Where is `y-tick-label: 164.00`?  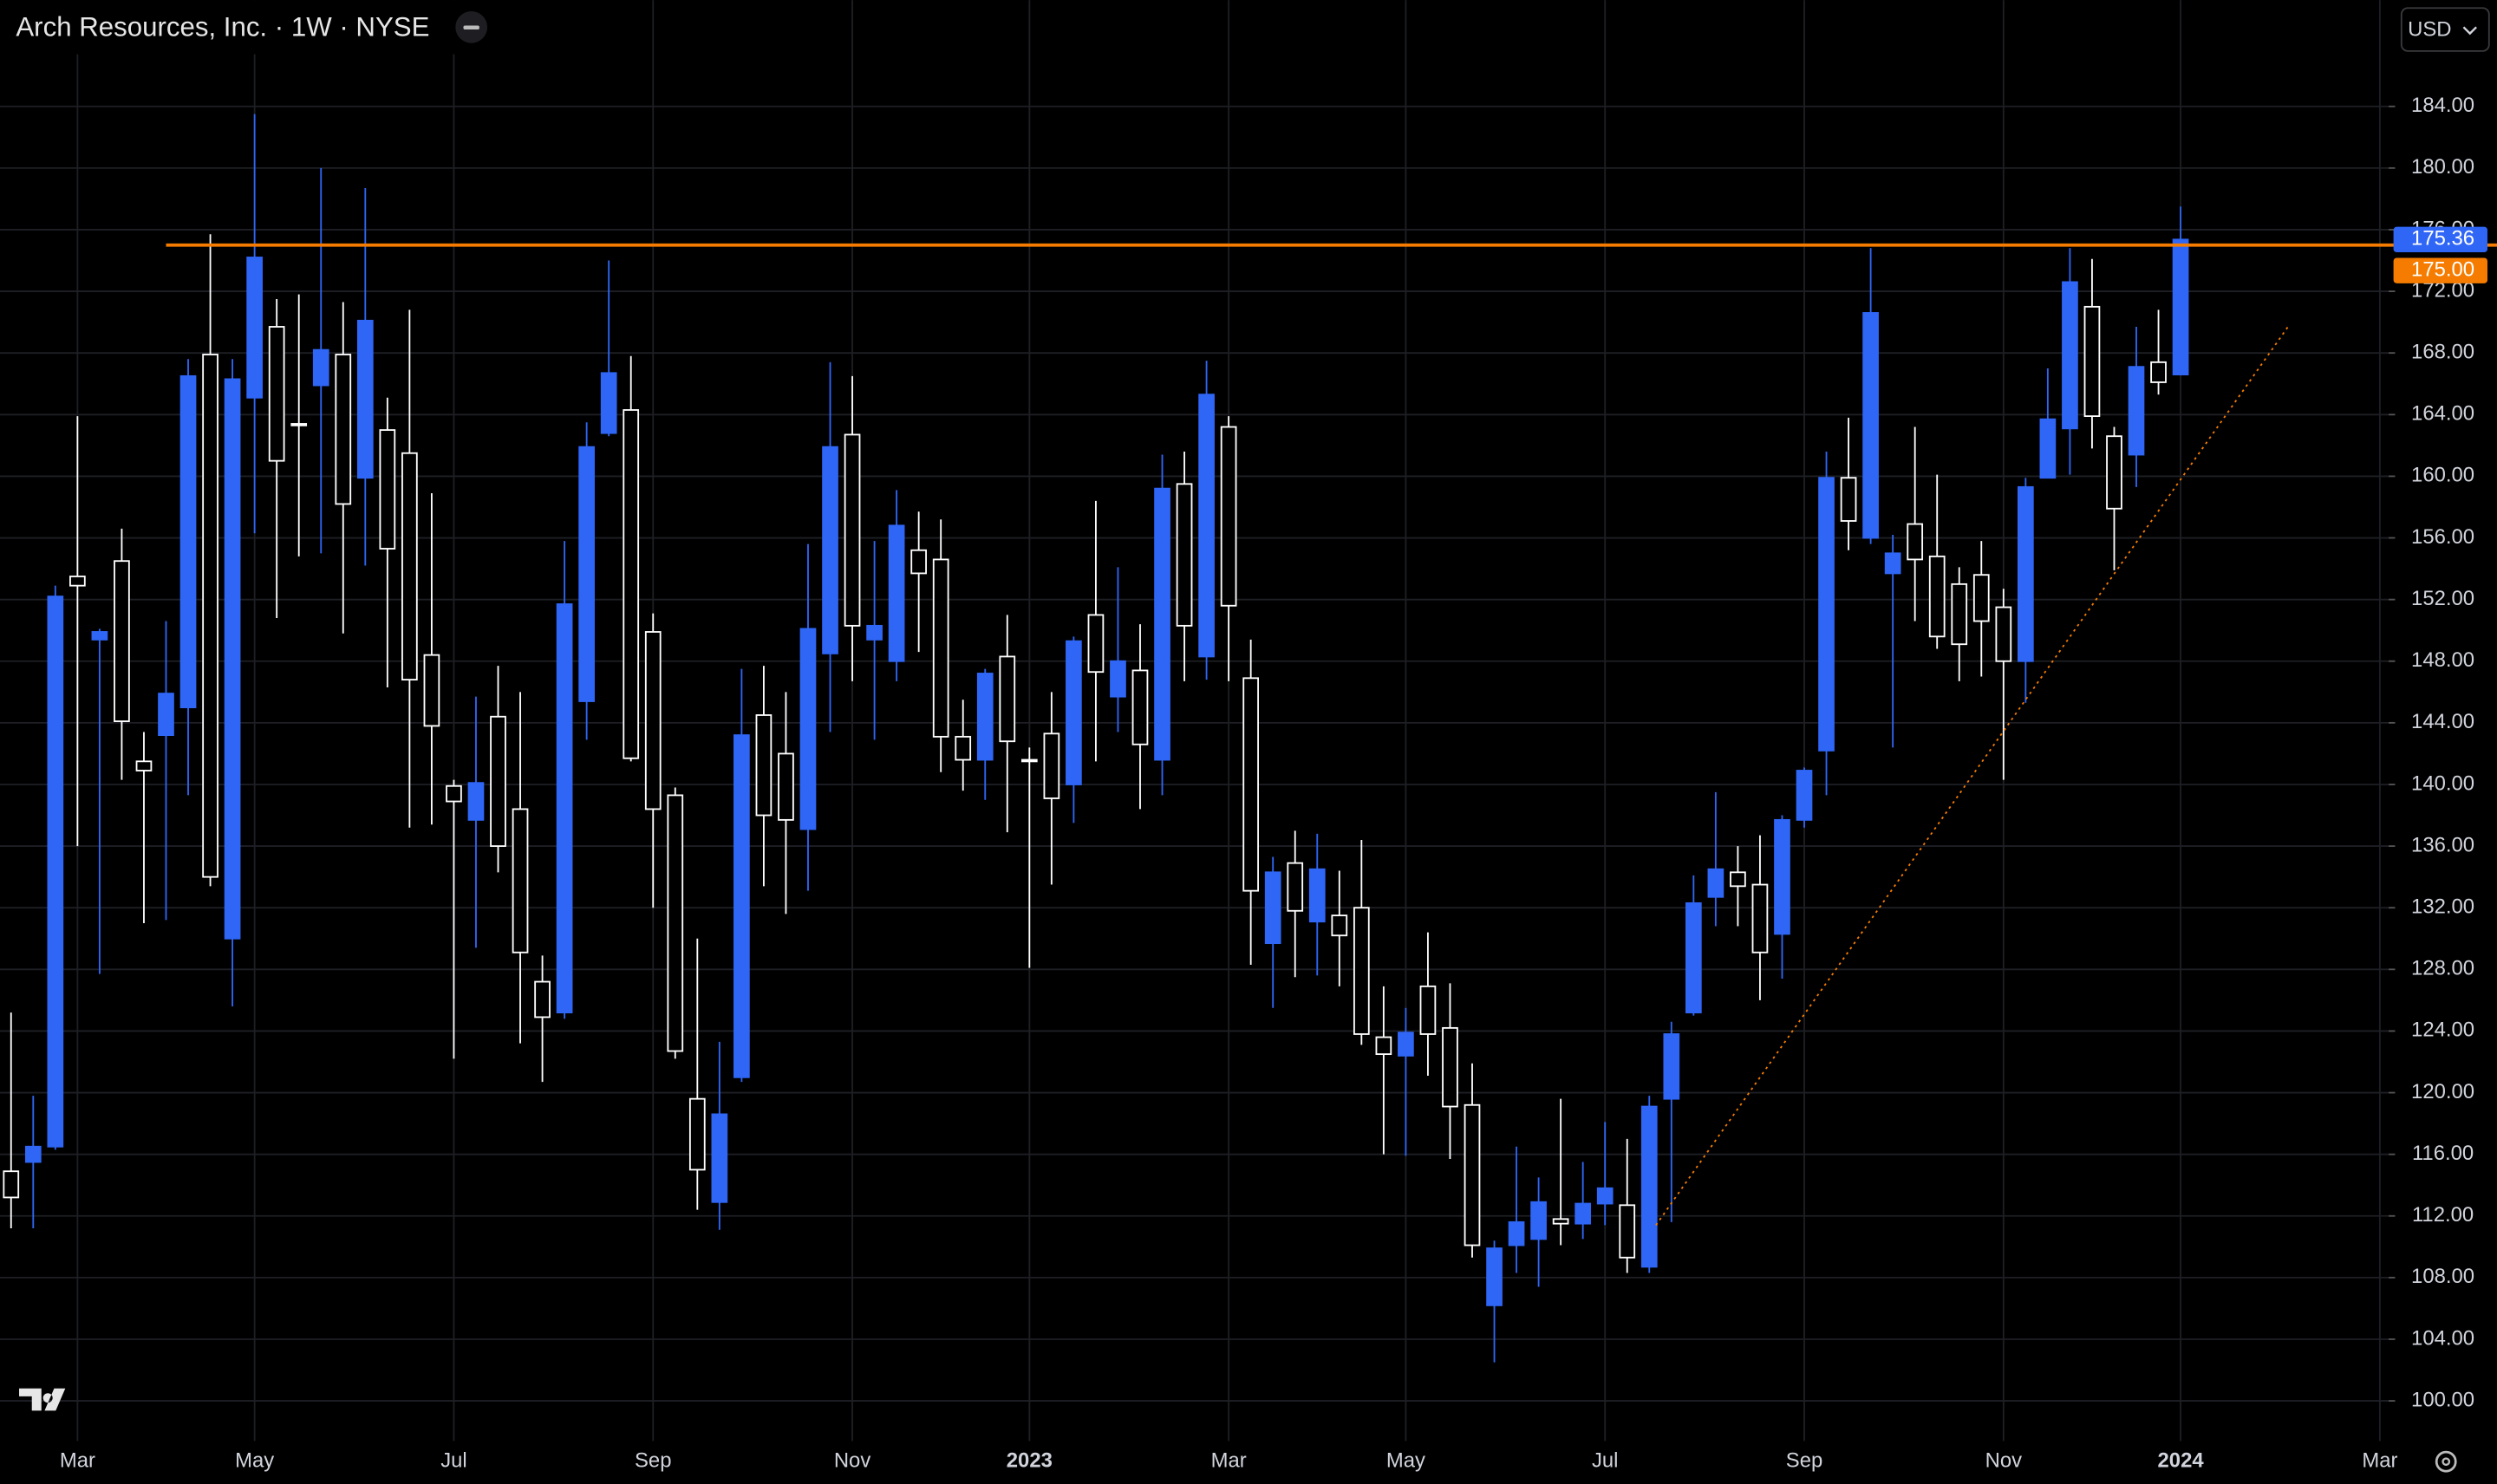 y-tick-label: 164.00 is located at coordinates (2442, 414).